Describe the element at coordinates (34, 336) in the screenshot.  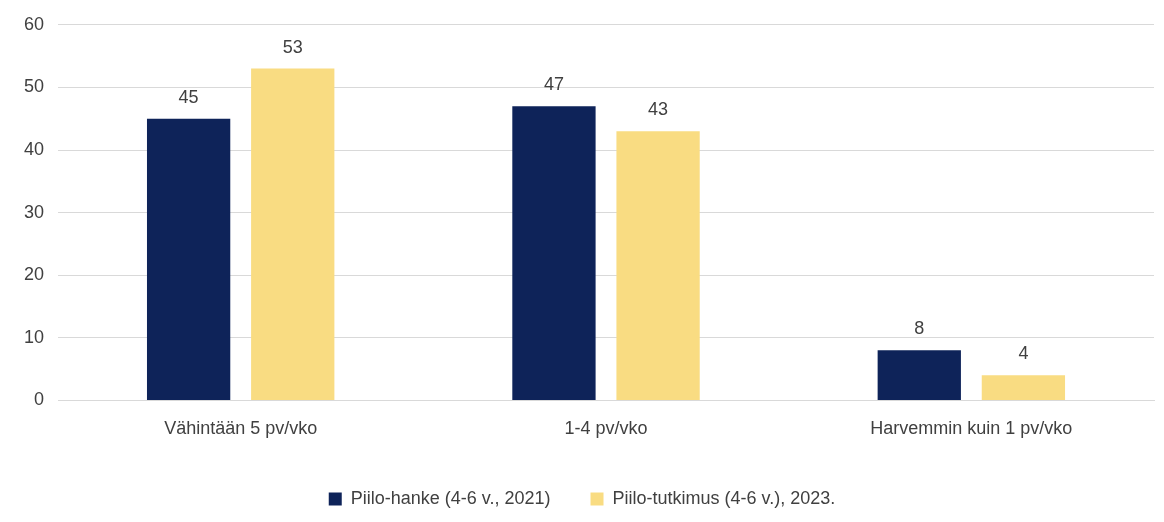
I see `y-tick-label: 10` at that location.